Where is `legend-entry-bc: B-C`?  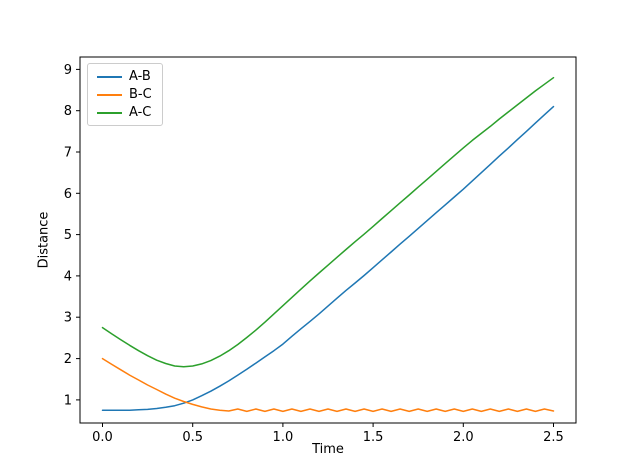 legend-entry-bc: B-C is located at coordinates (124, 94).